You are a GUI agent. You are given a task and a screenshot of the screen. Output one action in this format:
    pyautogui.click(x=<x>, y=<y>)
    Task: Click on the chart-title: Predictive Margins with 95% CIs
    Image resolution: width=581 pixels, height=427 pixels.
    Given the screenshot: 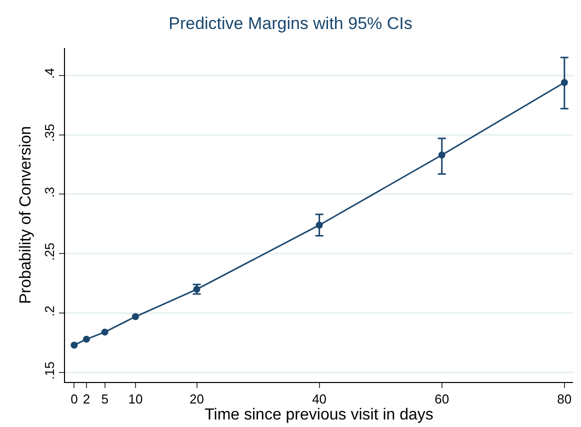 What is the action you would take?
    pyautogui.click(x=290, y=23)
    